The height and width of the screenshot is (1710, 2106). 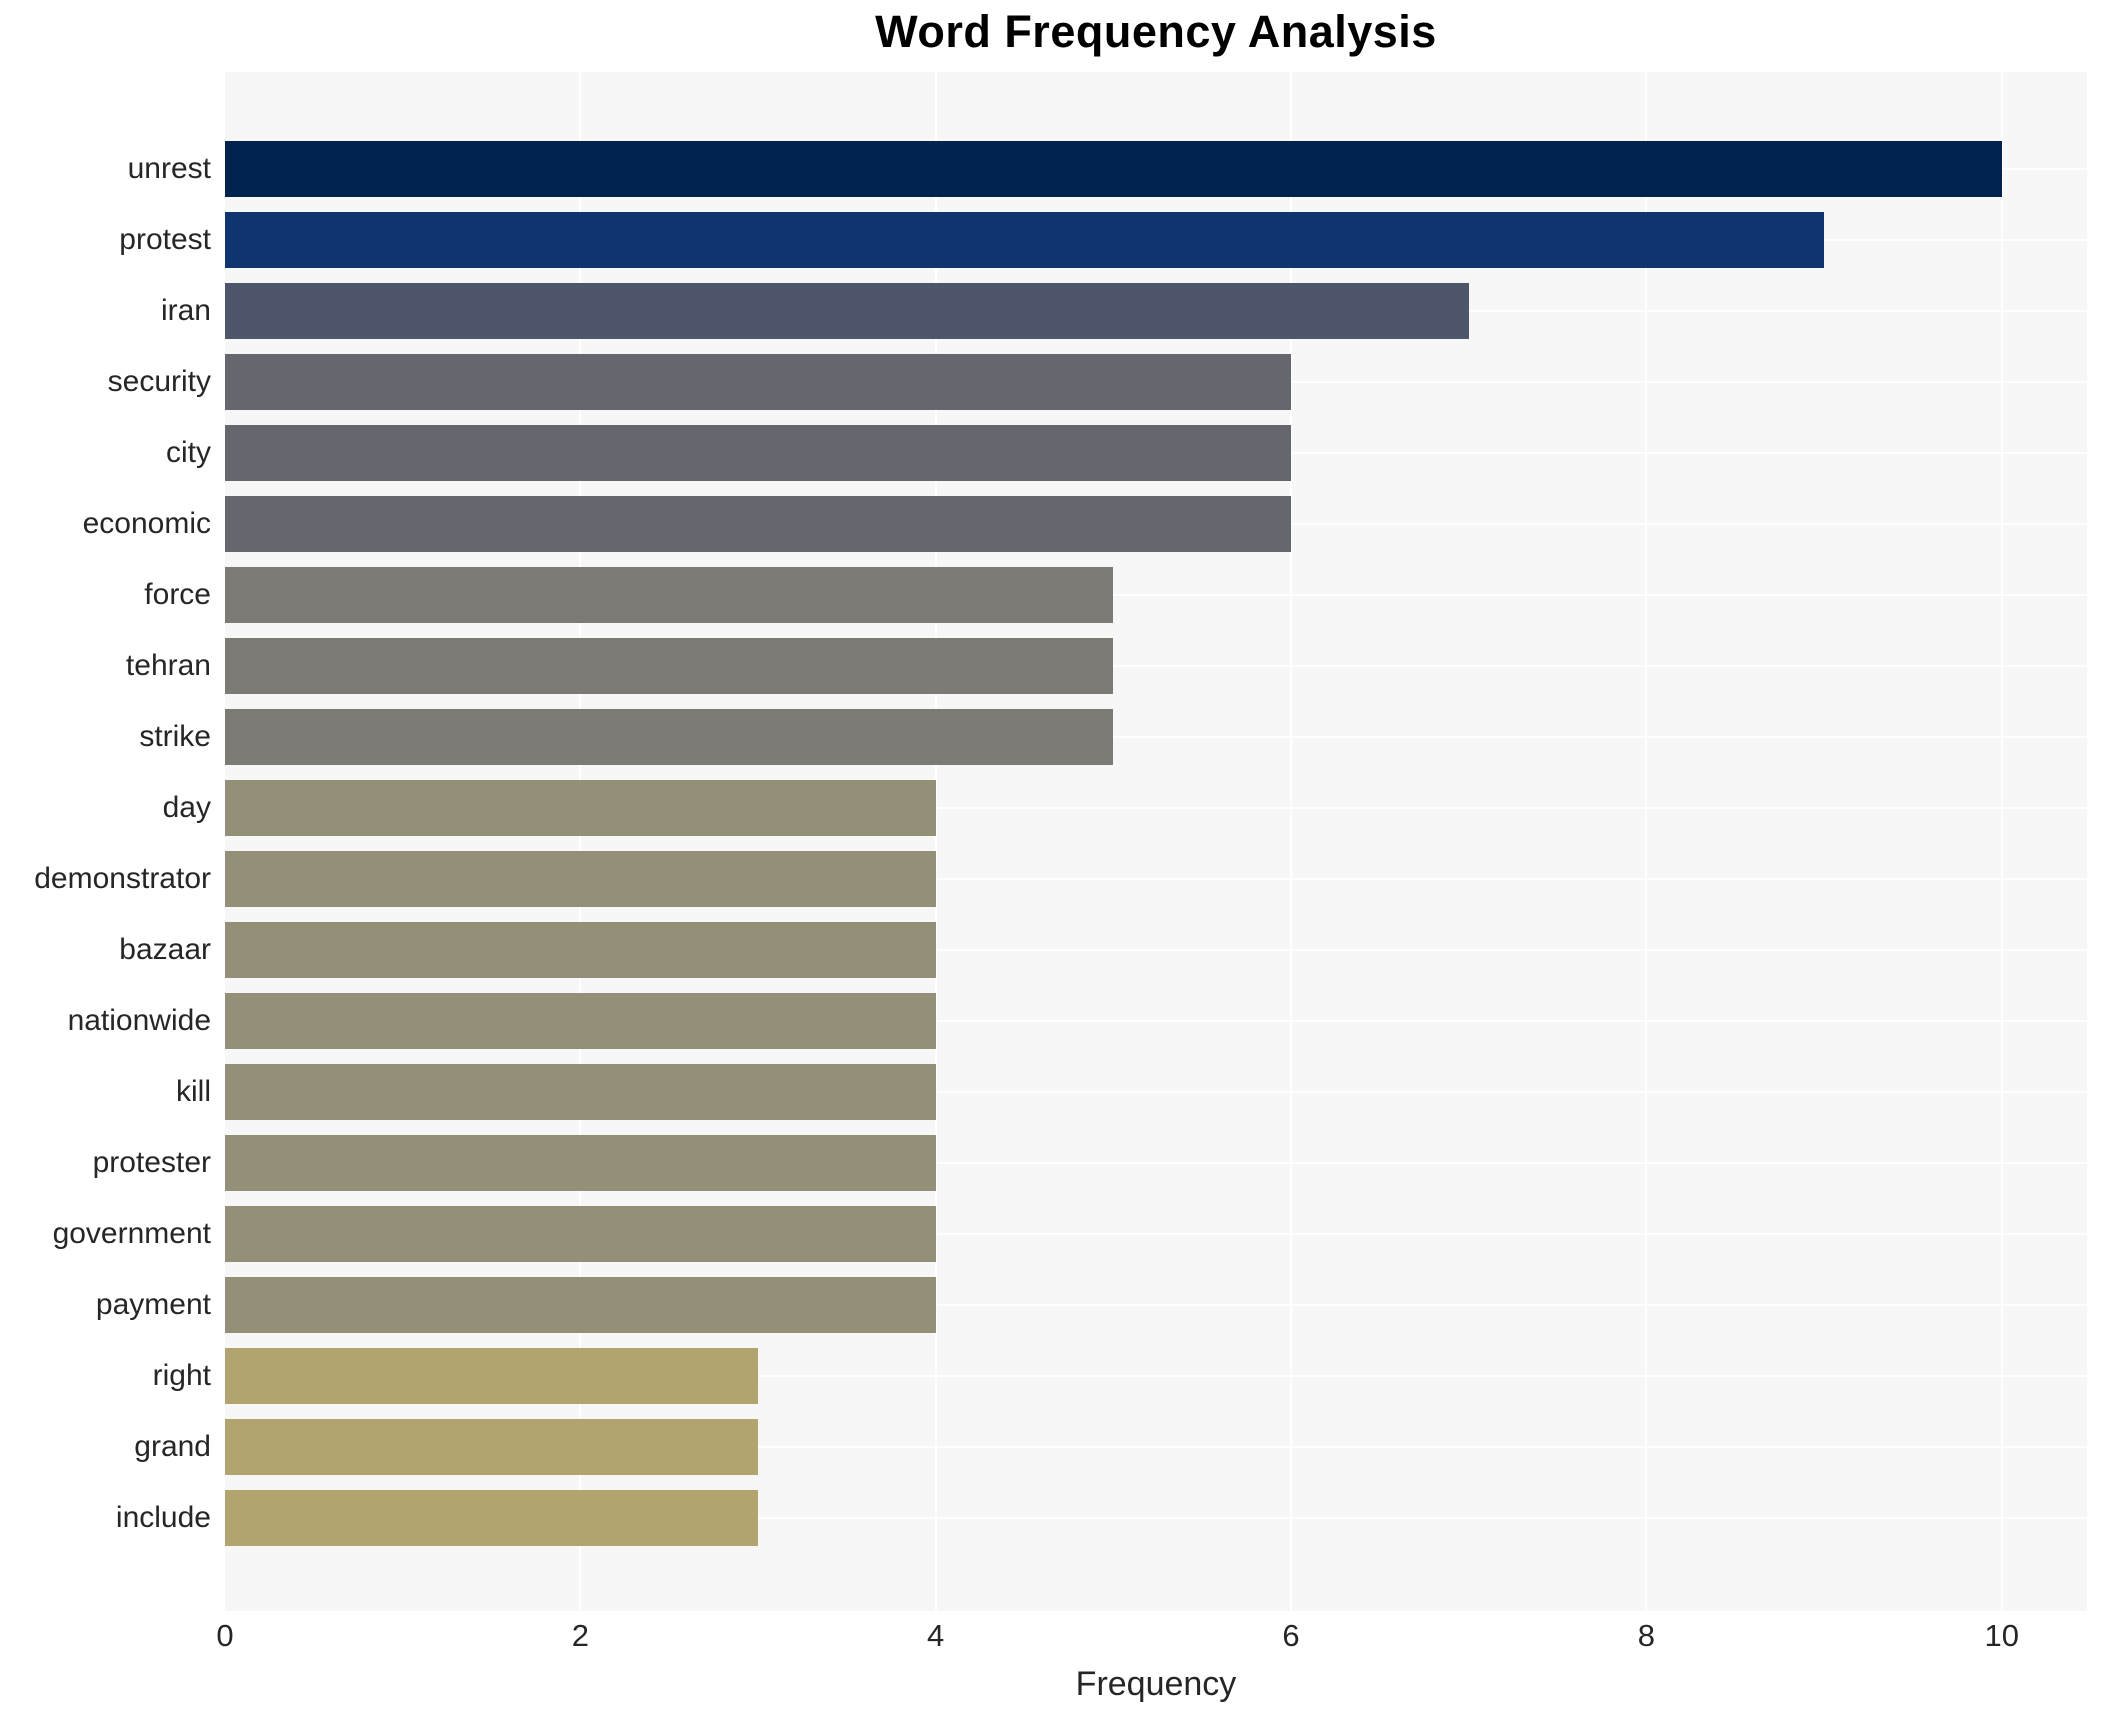 I want to click on bar-economic, so click(x=758, y=524).